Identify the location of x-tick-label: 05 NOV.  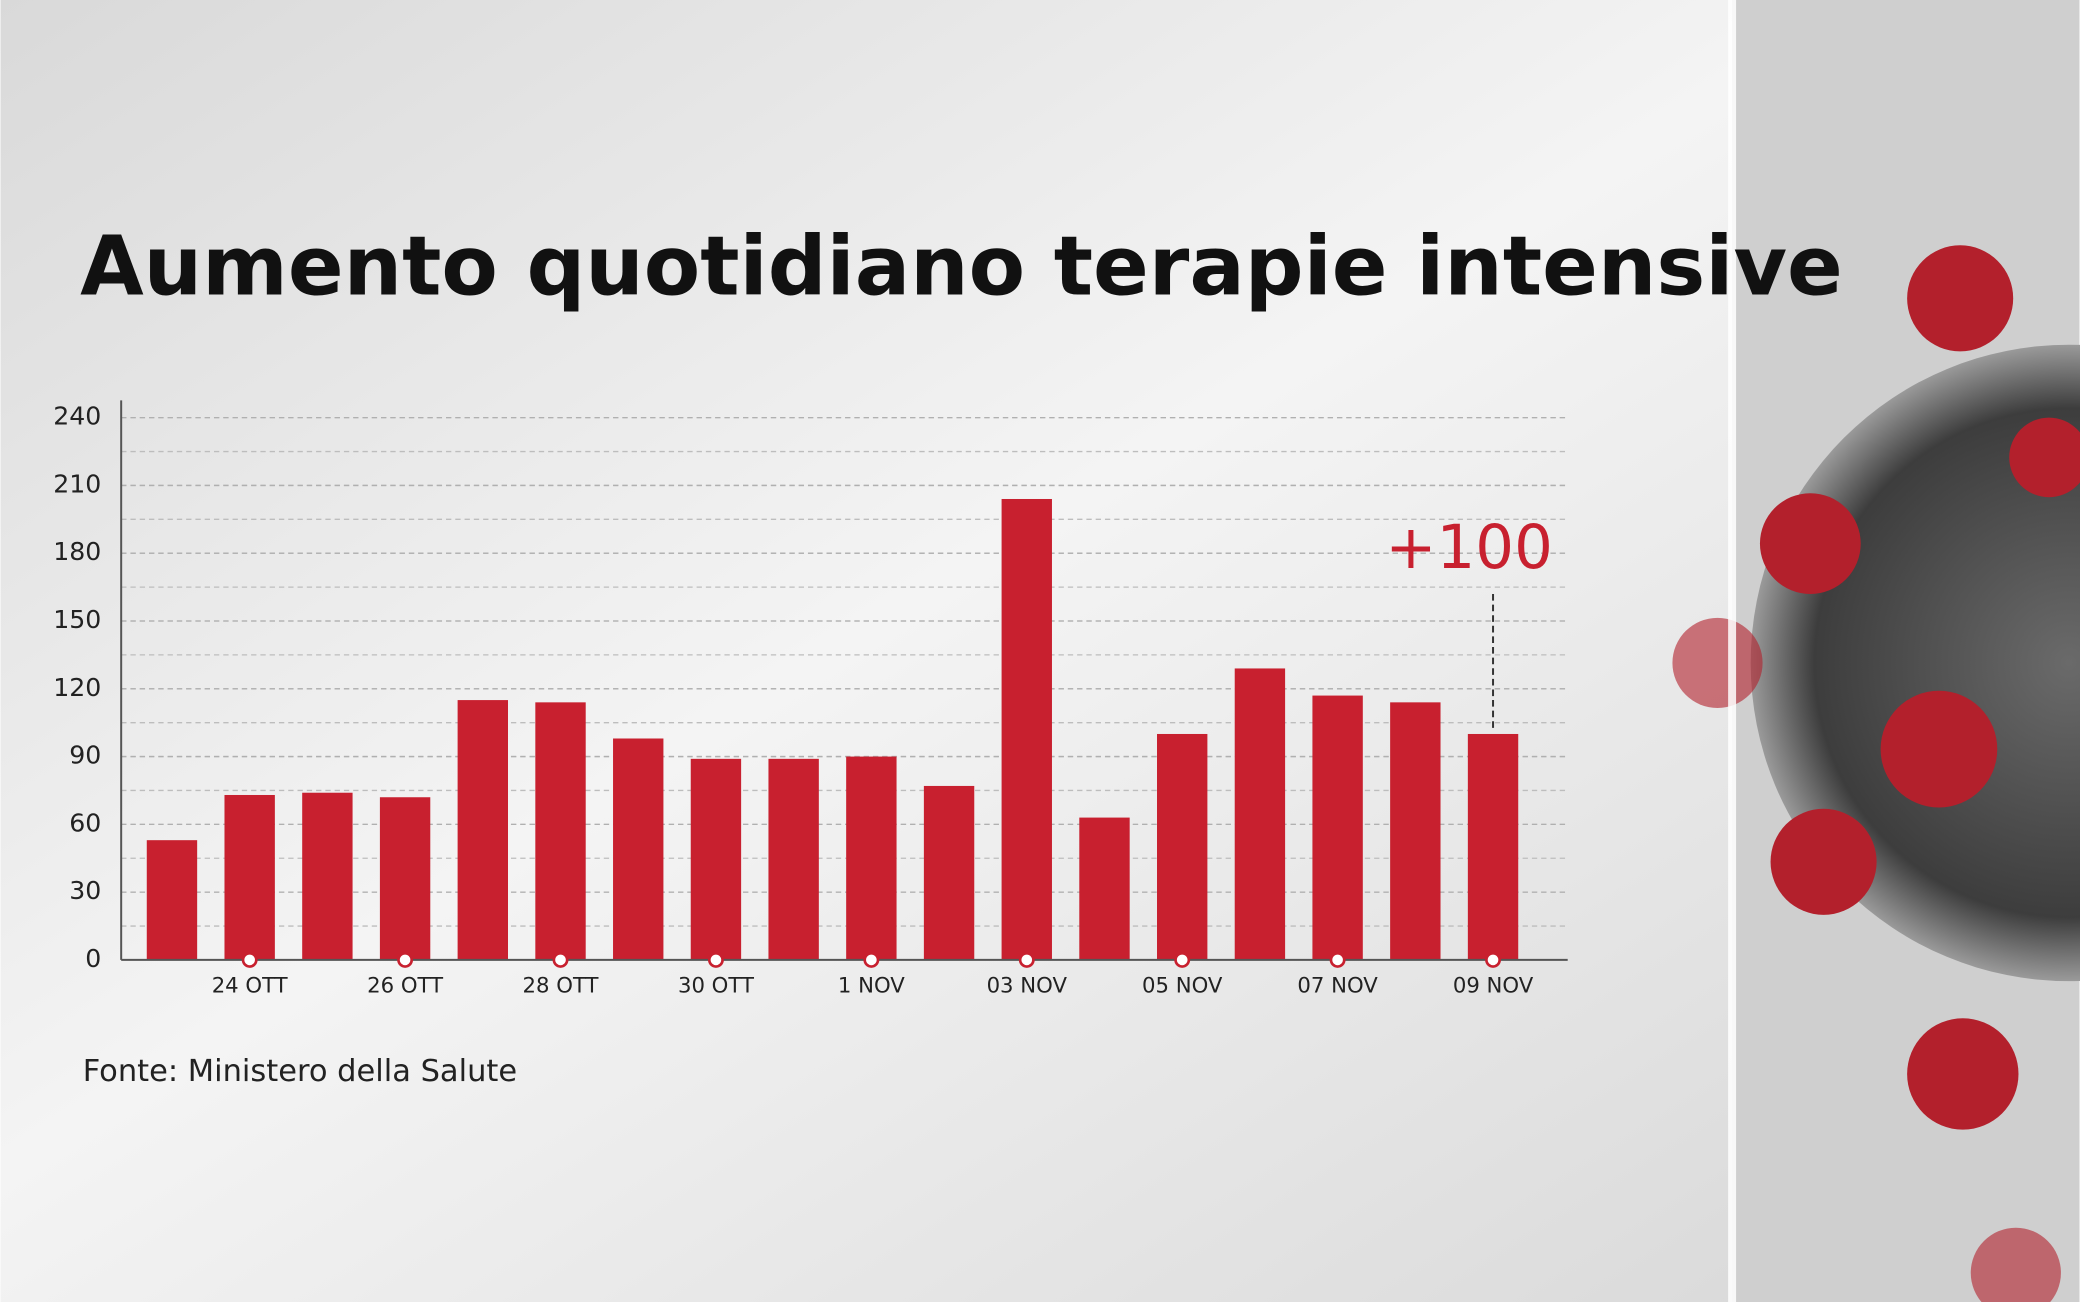
(1182, 985).